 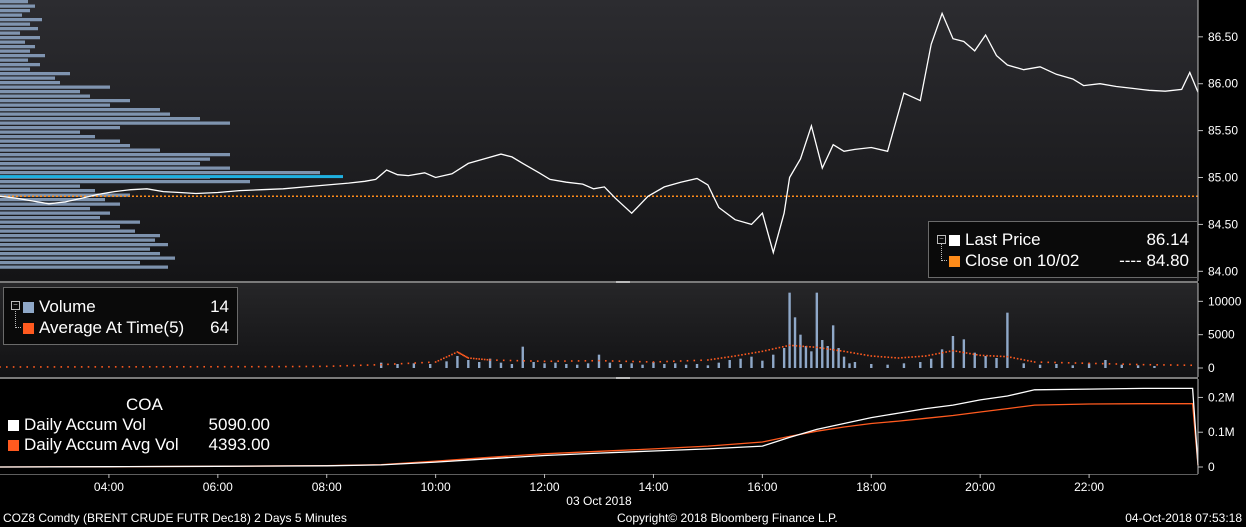 I want to click on prev-close-value: ---- 84.80, so click(x=1154, y=260).